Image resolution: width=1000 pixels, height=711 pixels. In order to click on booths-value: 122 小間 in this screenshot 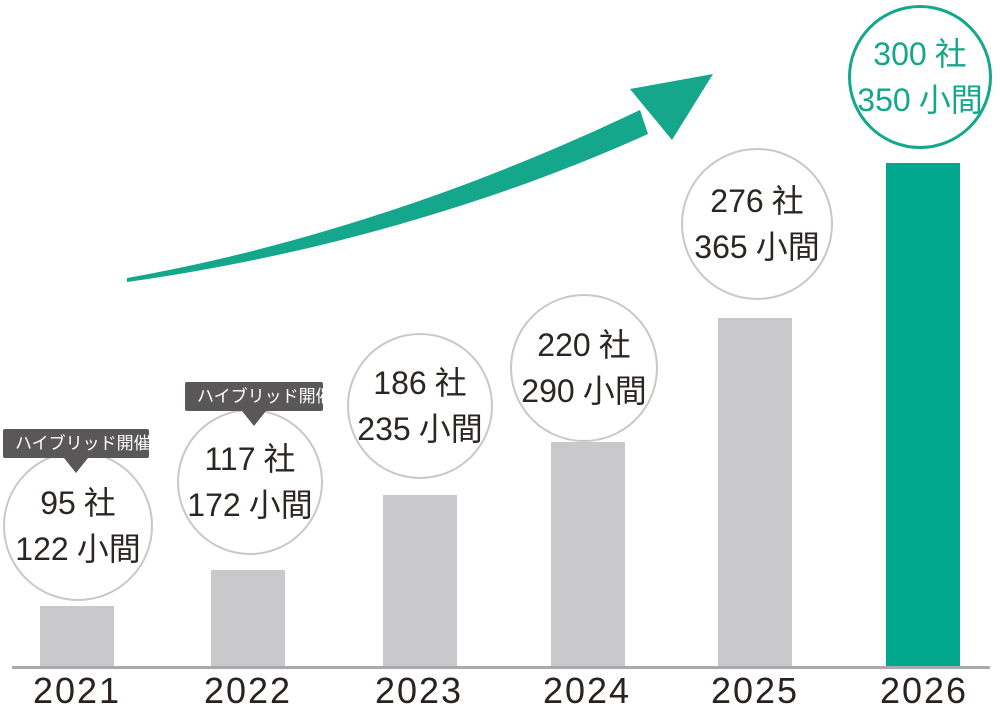, I will do `click(78, 549)`.